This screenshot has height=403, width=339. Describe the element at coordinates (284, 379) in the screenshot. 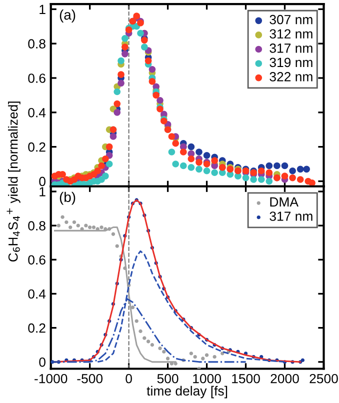

I see `x-tick-label: 2000` at that location.